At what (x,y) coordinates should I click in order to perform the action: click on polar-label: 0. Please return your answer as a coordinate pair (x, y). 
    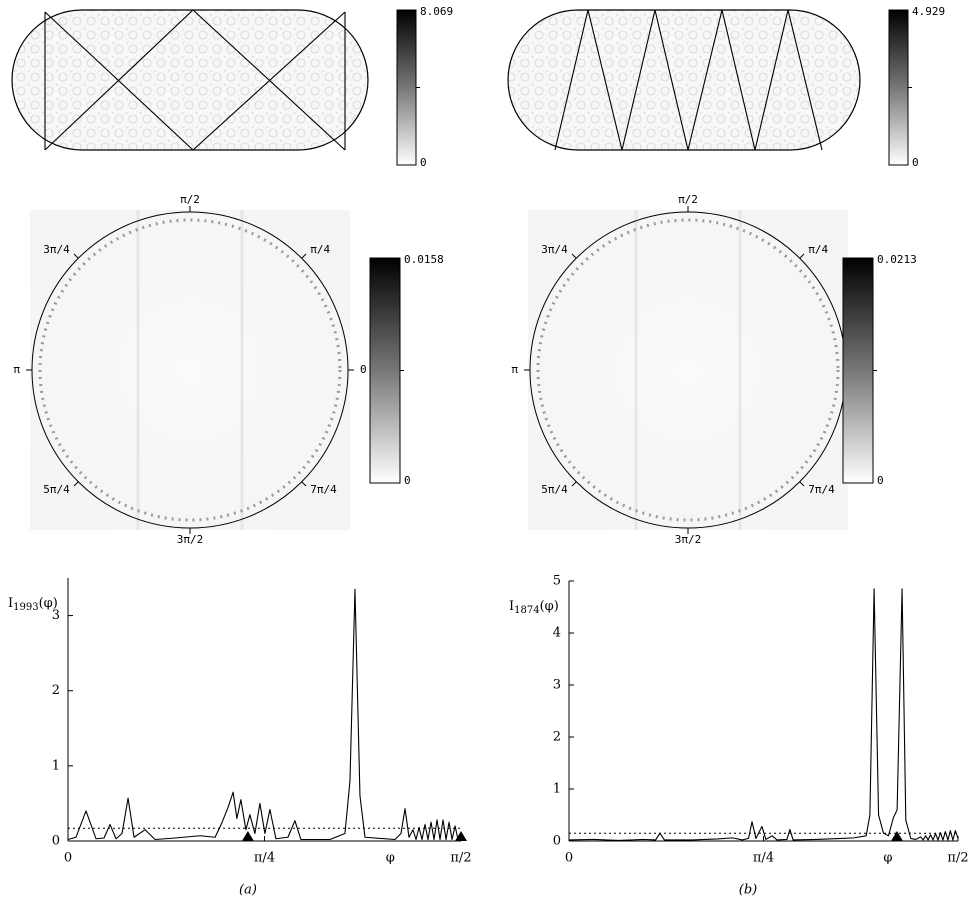
    Looking at the image, I should click on (363, 369).